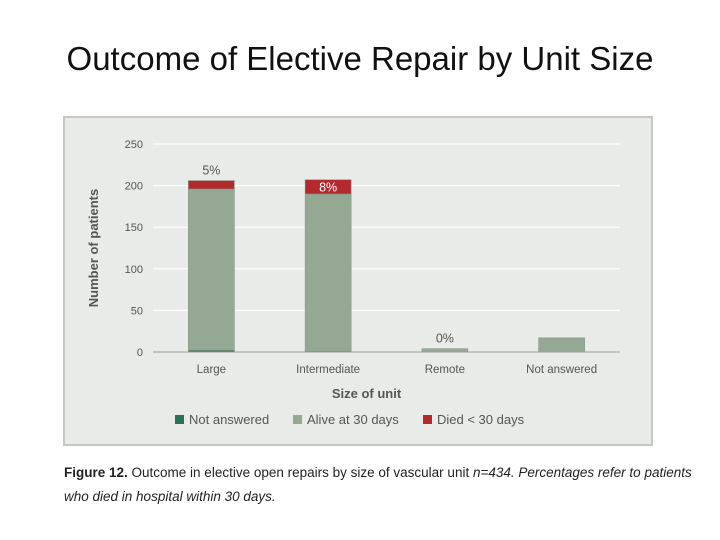 The height and width of the screenshot is (540, 720). Describe the element at coordinates (360, 58) in the screenshot. I see `slide-title: Outcome of Elective Repair by Unit Size` at that location.